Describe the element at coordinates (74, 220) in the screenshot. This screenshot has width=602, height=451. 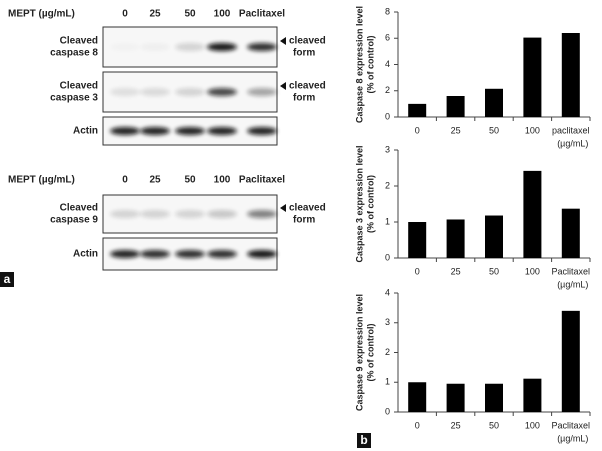
I see `row-label: caspase 9` at that location.